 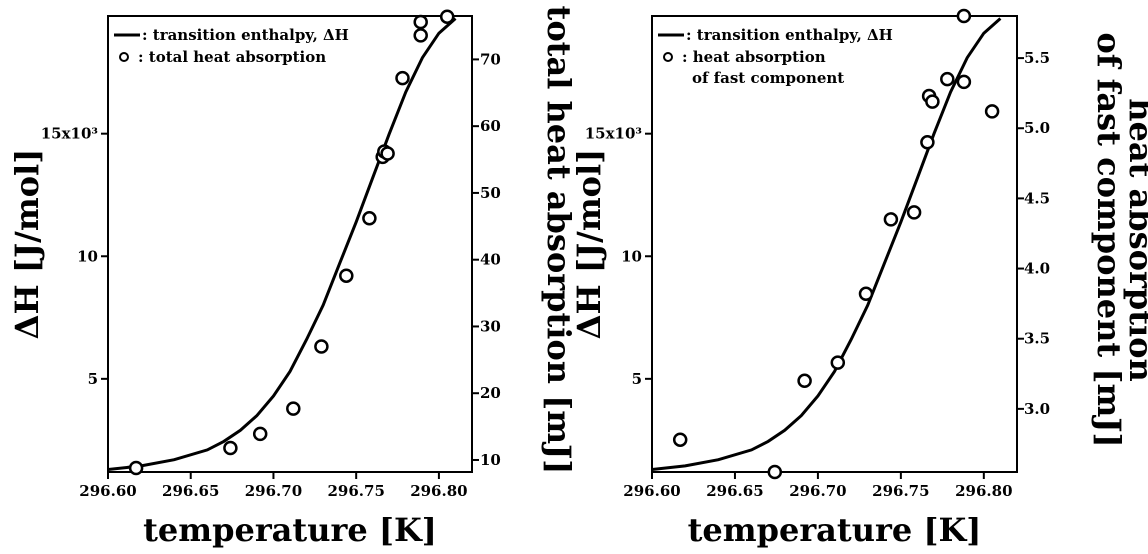 I want to click on legend-marker-label: : total heat absorption, so click(x=232, y=57).